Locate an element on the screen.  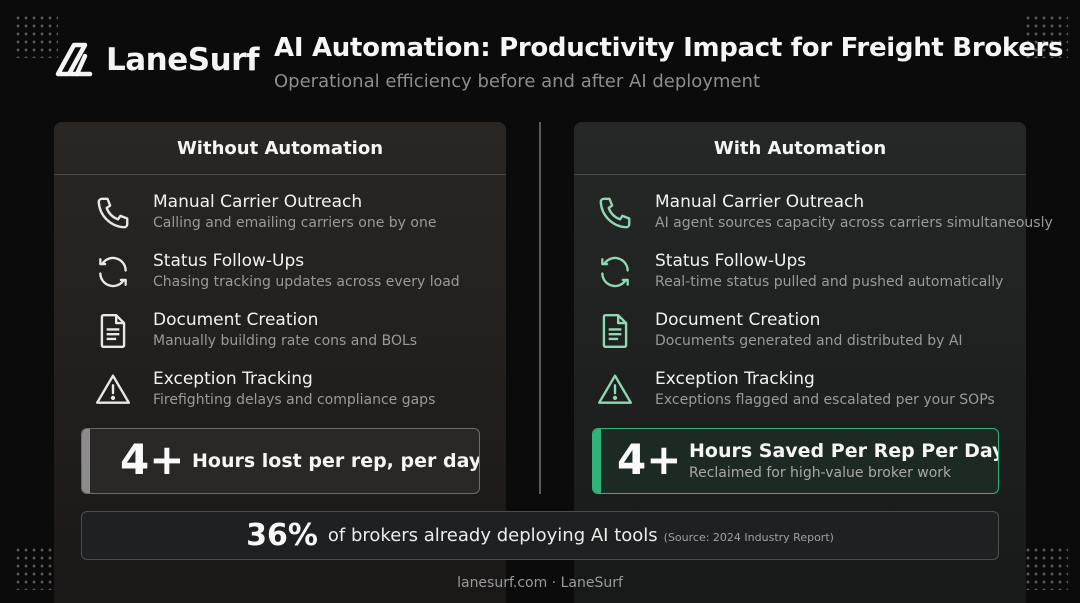
lanesurf-logo-icon is located at coordinates (74, 59).